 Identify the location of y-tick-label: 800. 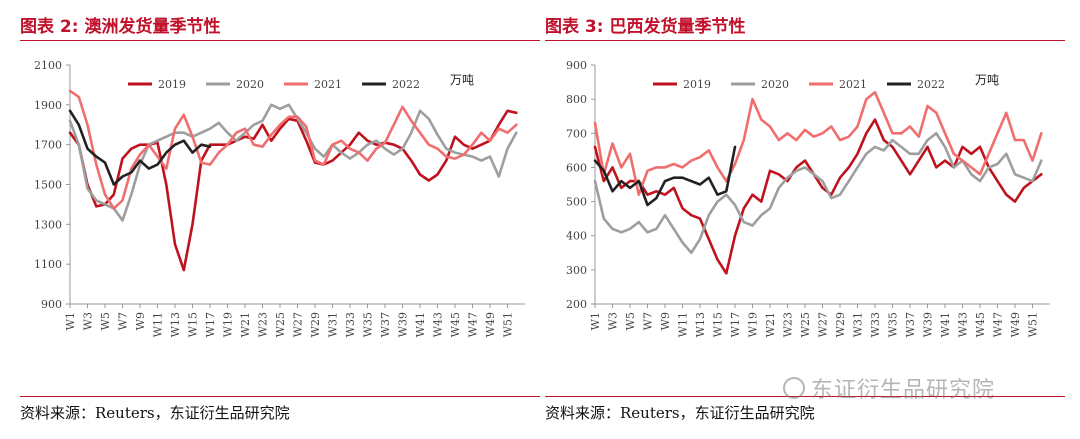
(576, 99).